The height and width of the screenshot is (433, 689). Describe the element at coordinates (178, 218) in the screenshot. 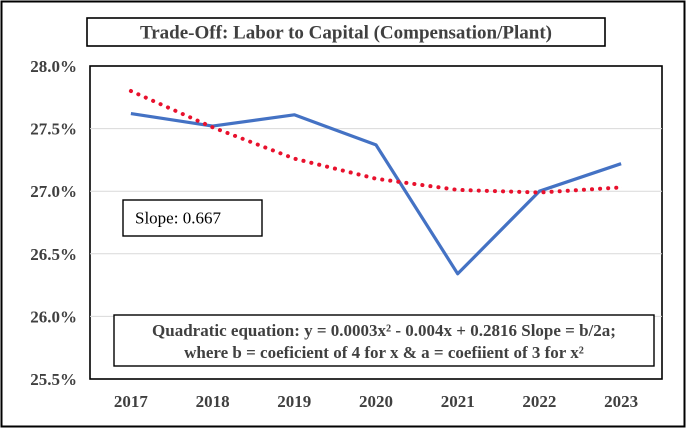

I see `slope-annotation: Slope: 0.667` at that location.